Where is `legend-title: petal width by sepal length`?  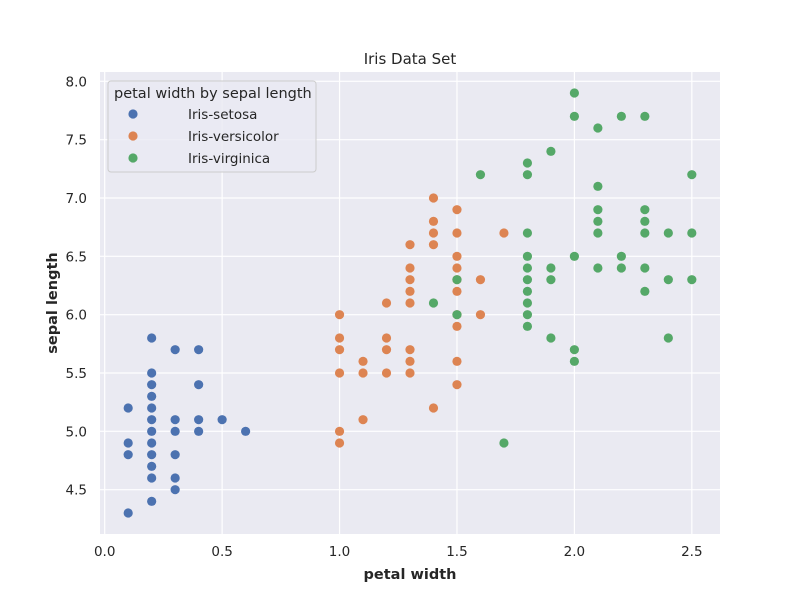 legend-title: petal width by sepal length is located at coordinates (213, 94).